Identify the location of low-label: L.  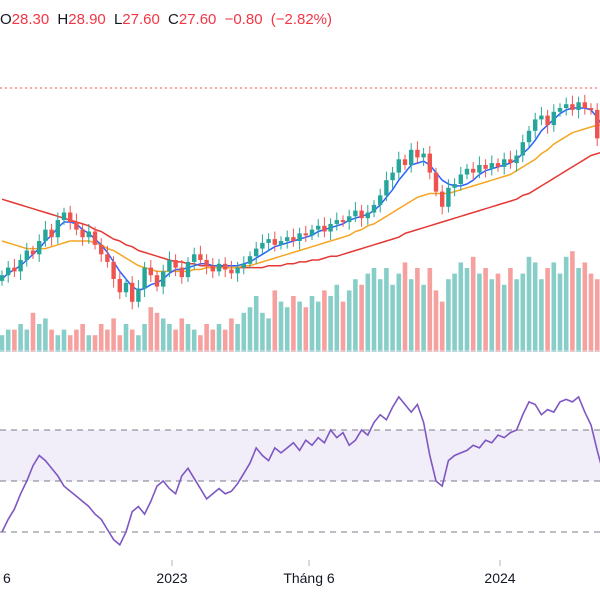
(118, 19).